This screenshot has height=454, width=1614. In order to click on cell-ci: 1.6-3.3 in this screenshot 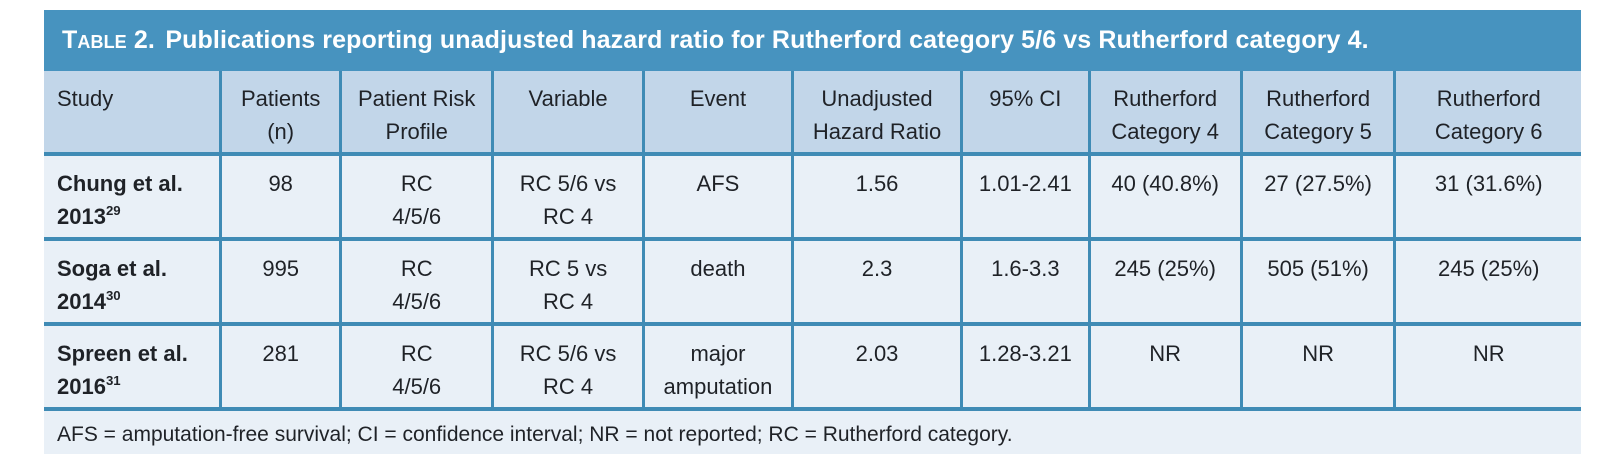, I will do `click(1025, 280)`.